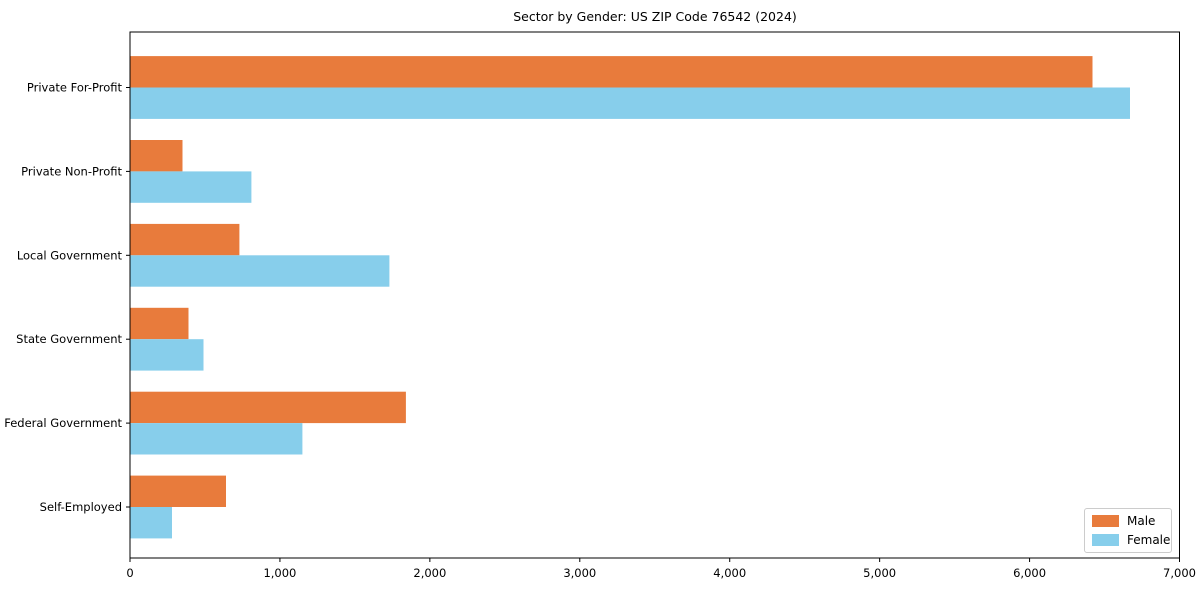 This screenshot has height=600, width=1200. What do you see at coordinates (1029, 573) in the screenshot?
I see `x-tick-label-6: 6,000` at bounding box center [1029, 573].